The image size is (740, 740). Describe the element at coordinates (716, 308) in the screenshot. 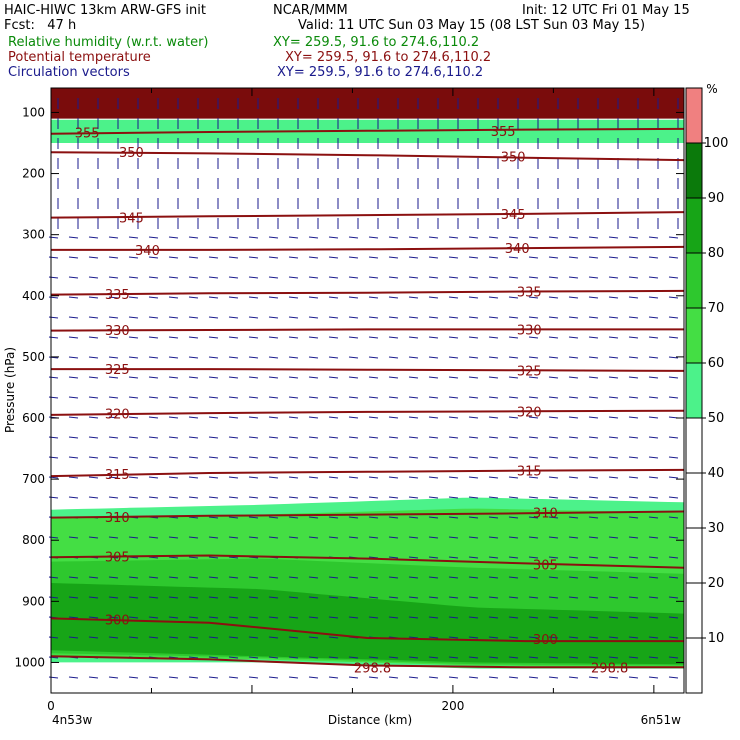

I see `colorbar-label: 70` at that location.